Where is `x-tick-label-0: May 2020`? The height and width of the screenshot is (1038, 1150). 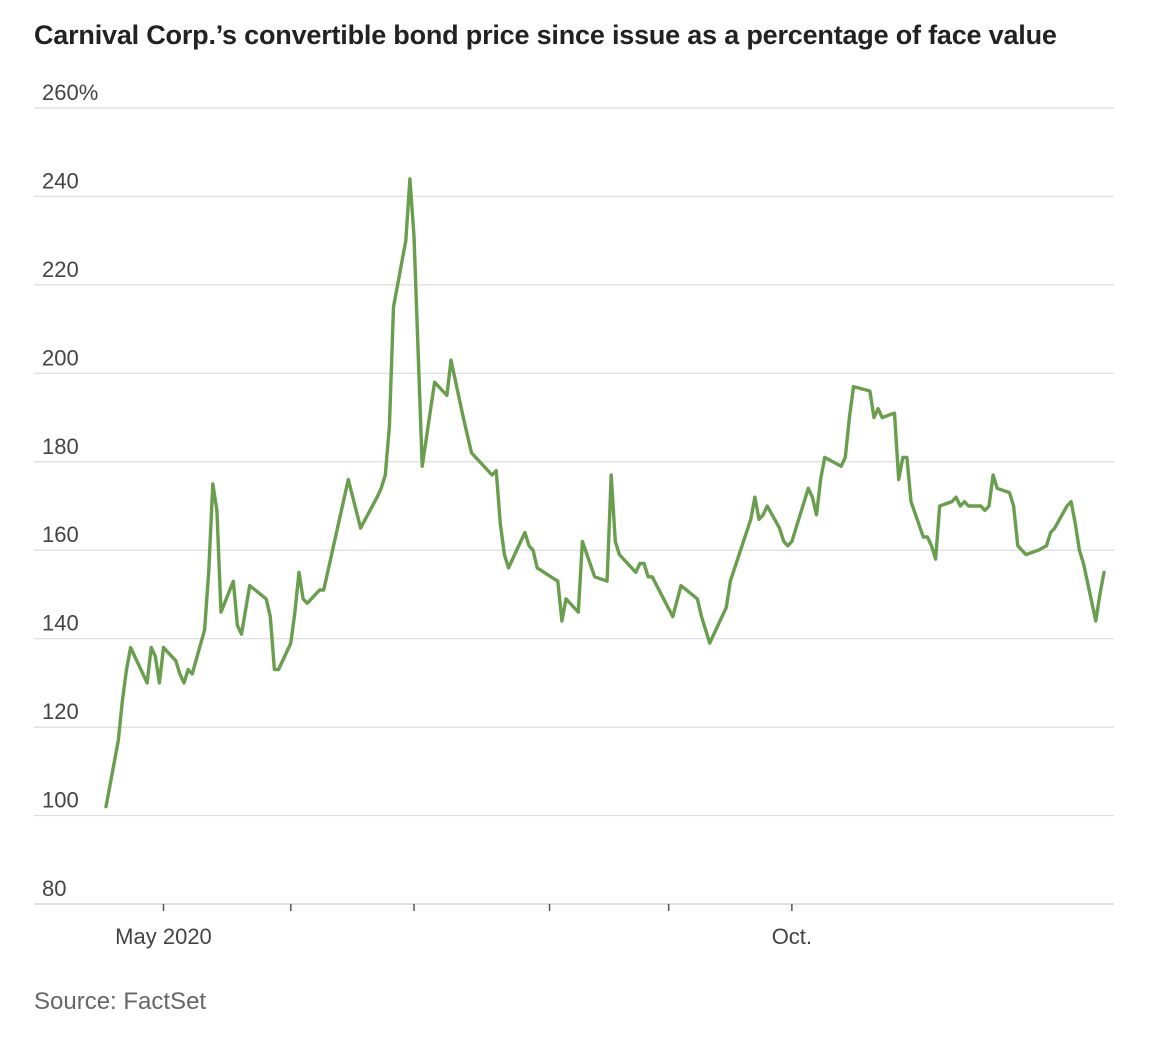
x-tick-label-0: May 2020 is located at coordinates (163, 936).